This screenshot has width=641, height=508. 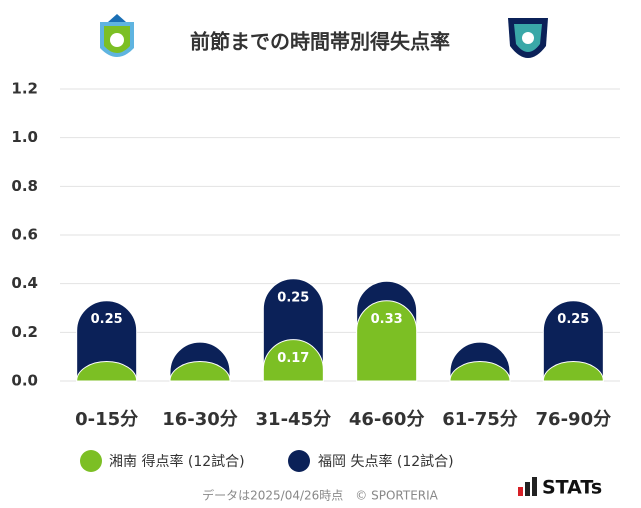 What do you see at coordinates (24, 89) in the screenshot?
I see `y-tick-label: 1.2` at bounding box center [24, 89].